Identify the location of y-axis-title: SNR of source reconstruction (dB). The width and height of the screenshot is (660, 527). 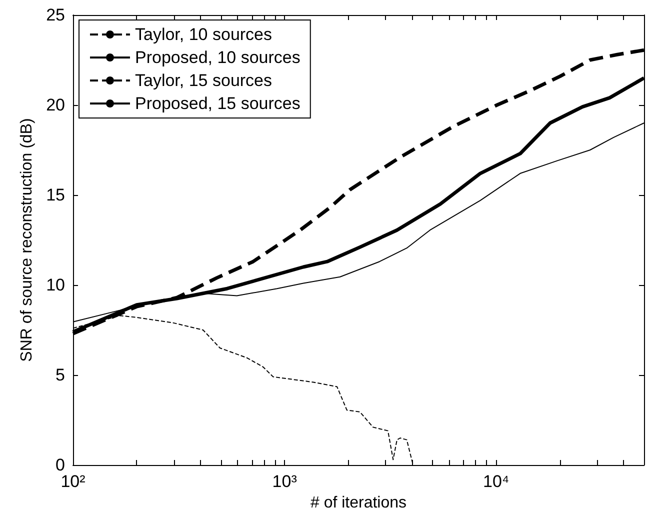
(27, 240).